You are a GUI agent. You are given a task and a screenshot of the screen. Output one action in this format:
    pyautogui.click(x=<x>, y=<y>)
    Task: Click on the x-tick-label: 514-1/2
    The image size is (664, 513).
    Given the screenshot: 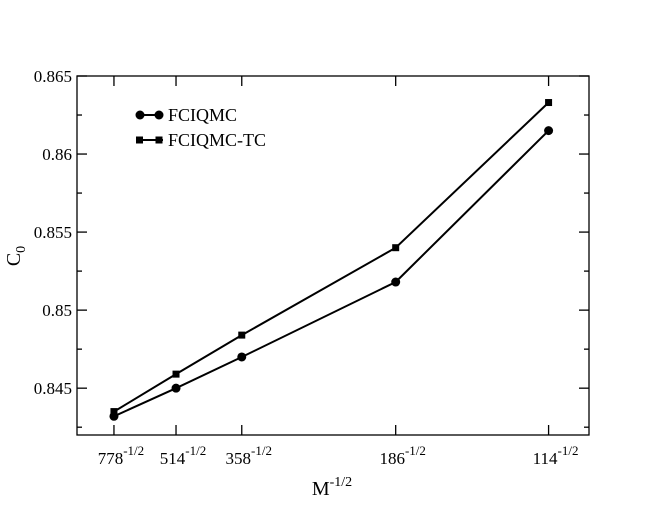 What is the action you would take?
    pyautogui.click(x=183, y=455)
    